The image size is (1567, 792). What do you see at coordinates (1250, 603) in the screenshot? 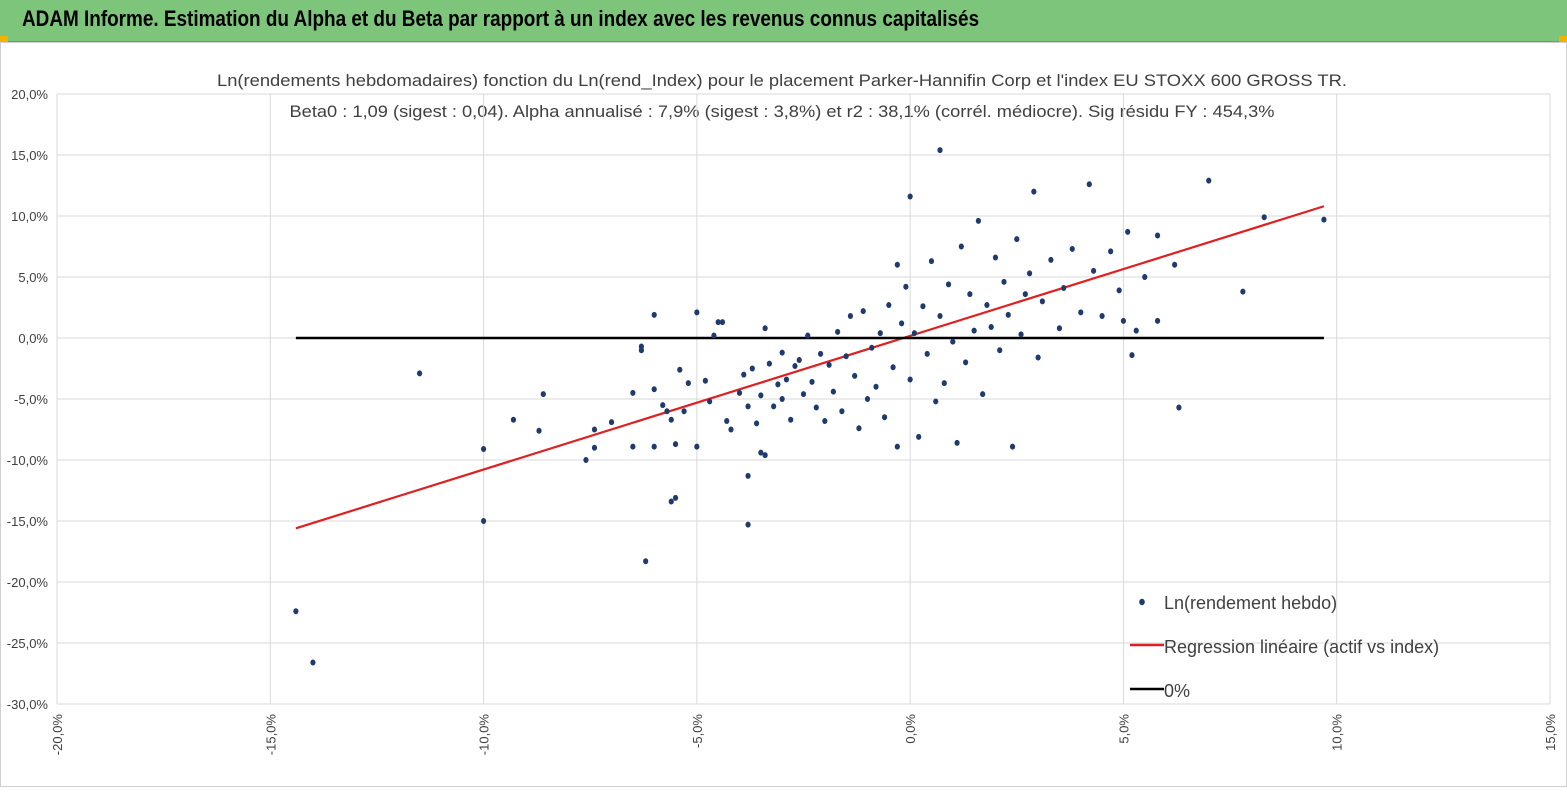
I see `legend-label: Ln(rendement hebdo)` at bounding box center [1250, 603].